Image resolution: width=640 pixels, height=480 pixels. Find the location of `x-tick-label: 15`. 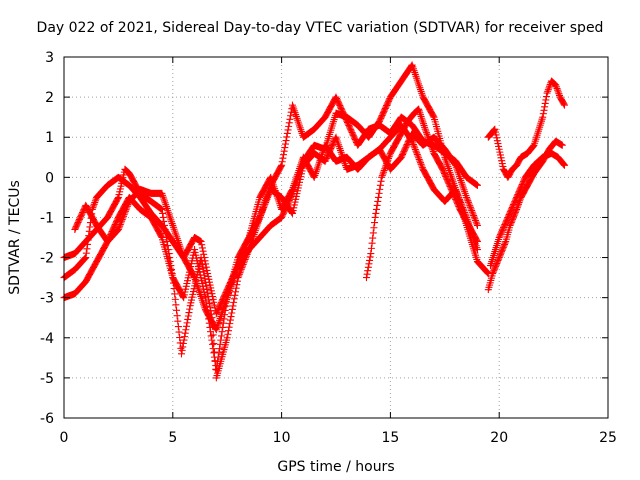

x-tick-label: 15 is located at coordinates (390, 438).